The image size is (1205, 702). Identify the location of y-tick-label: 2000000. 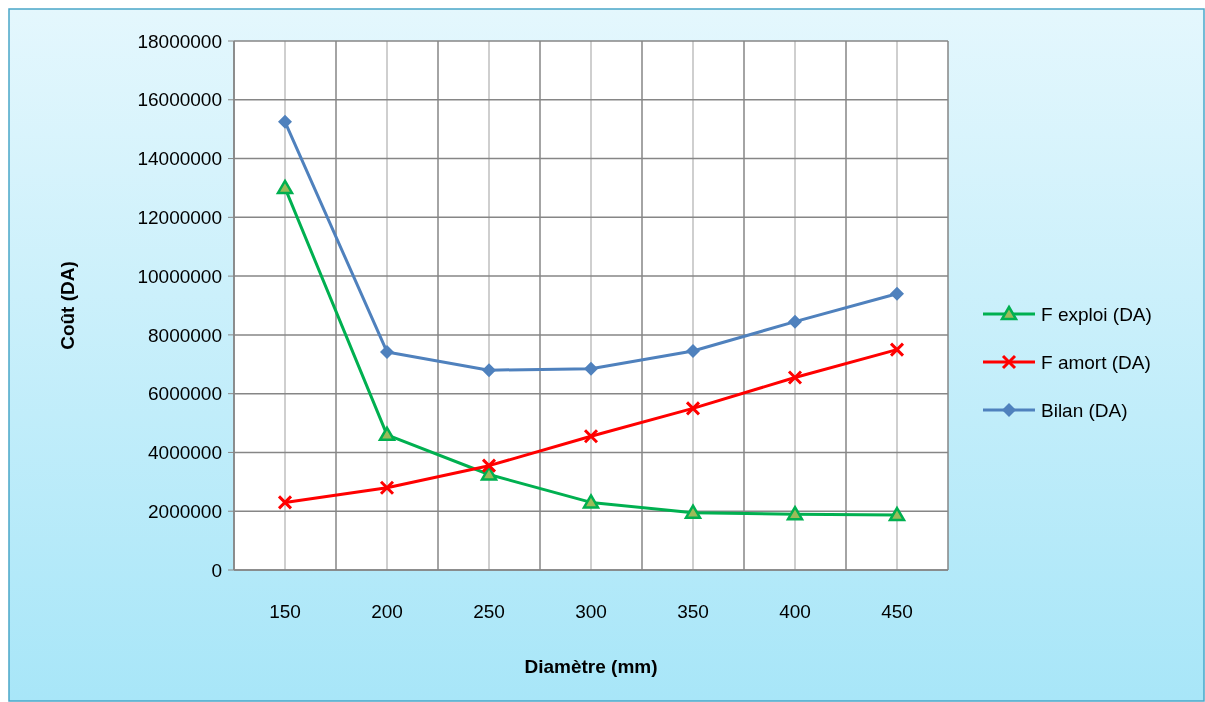
(185, 511).